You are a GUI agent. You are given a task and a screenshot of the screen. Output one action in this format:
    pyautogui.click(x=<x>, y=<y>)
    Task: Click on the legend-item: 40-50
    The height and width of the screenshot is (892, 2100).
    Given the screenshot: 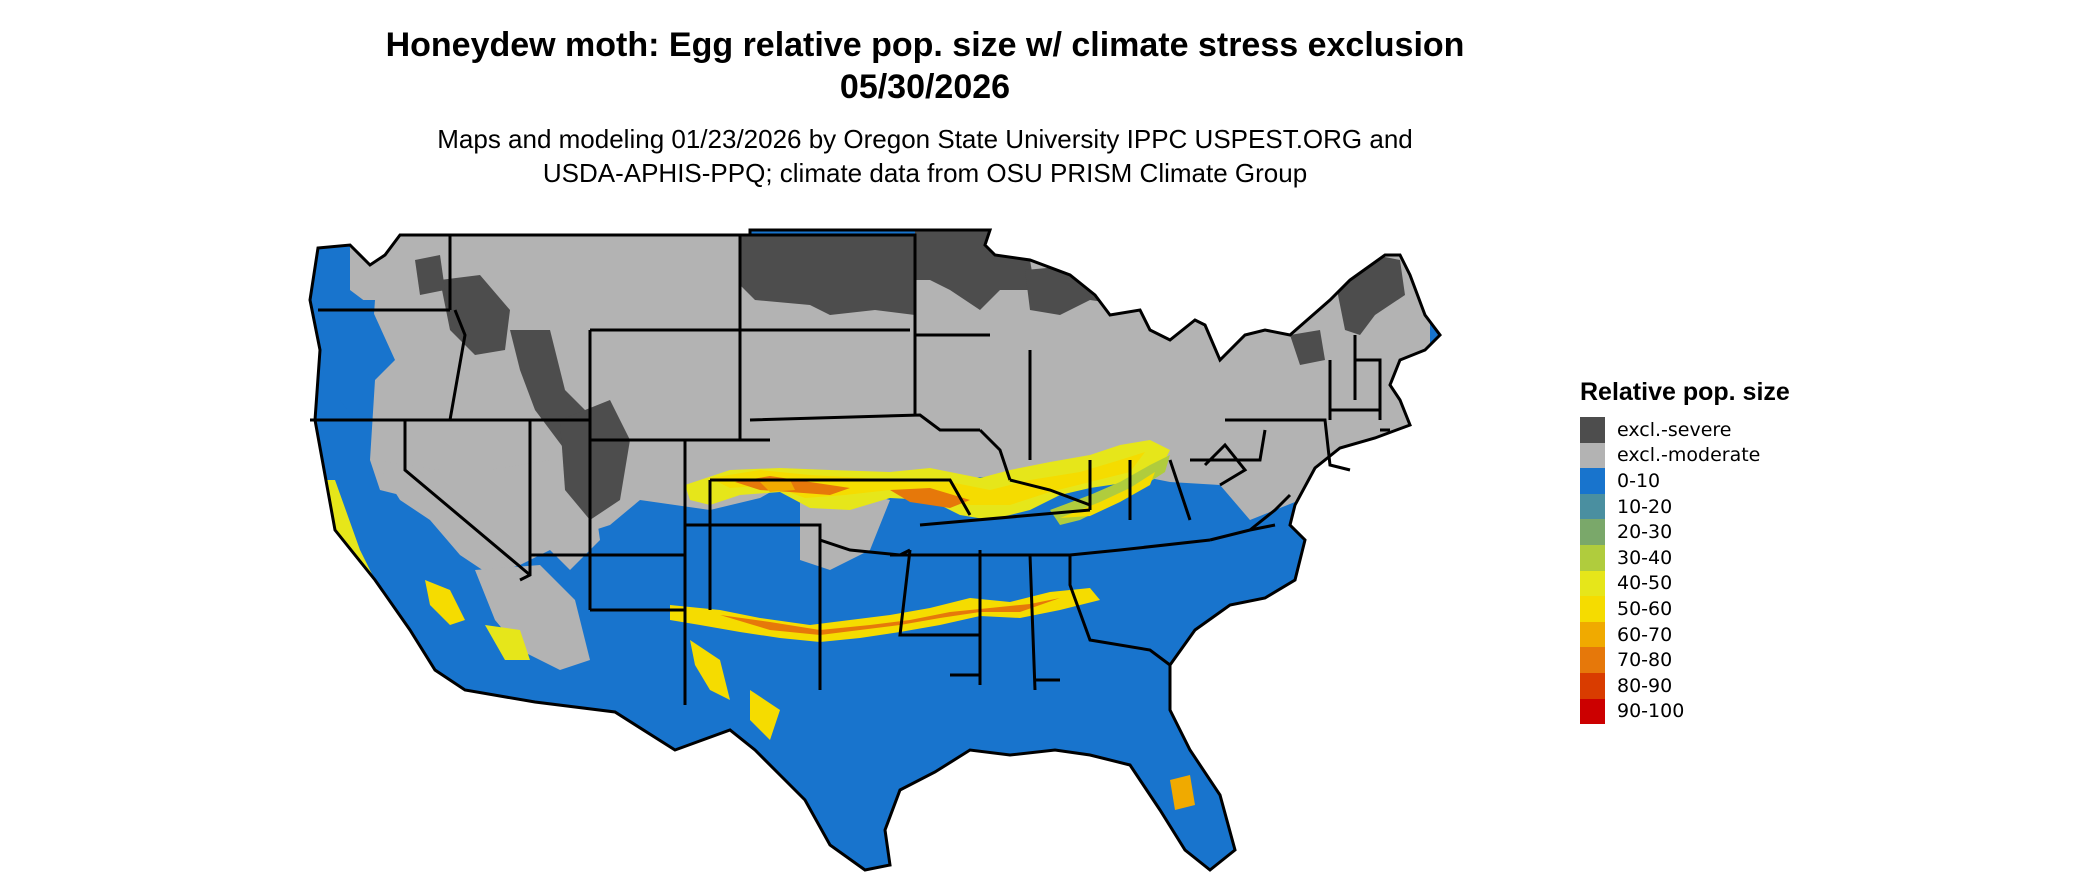 What is the action you would take?
    pyautogui.click(x=1685, y=583)
    